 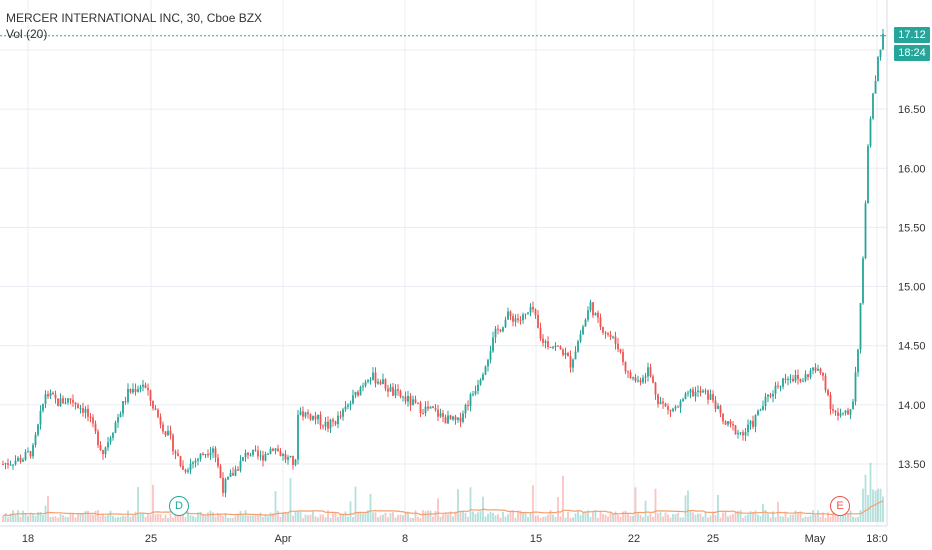 What do you see at coordinates (713, 539) in the screenshot?
I see `time-tick-label: 25` at bounding box center [713, 539].